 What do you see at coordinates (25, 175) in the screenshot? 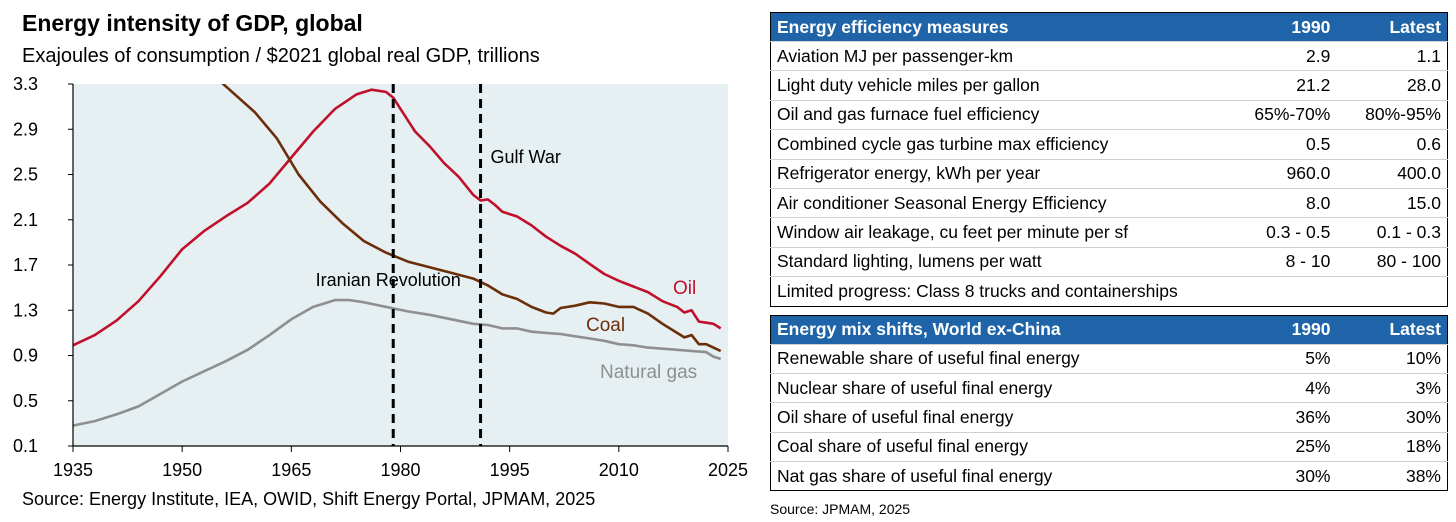
I see `y-tick-label: 2.5` at bounding box center [25, 175].